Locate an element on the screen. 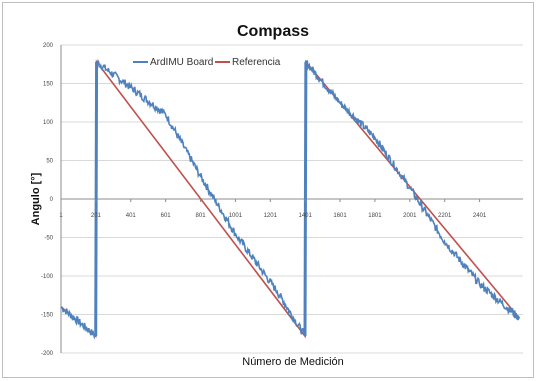 This screenshot has width=538, height=381. x-tick-label: 2401 is located at coordinates (480, 216).